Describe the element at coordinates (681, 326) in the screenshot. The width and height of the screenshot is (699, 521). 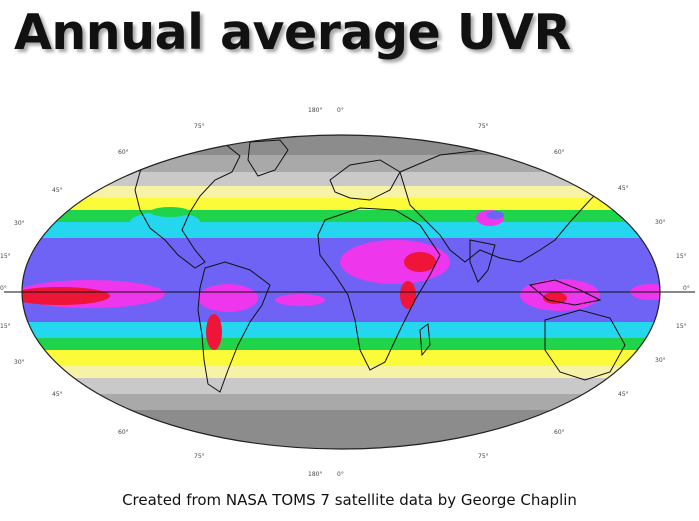
I see `lat-right-15s: 15°` at that location.